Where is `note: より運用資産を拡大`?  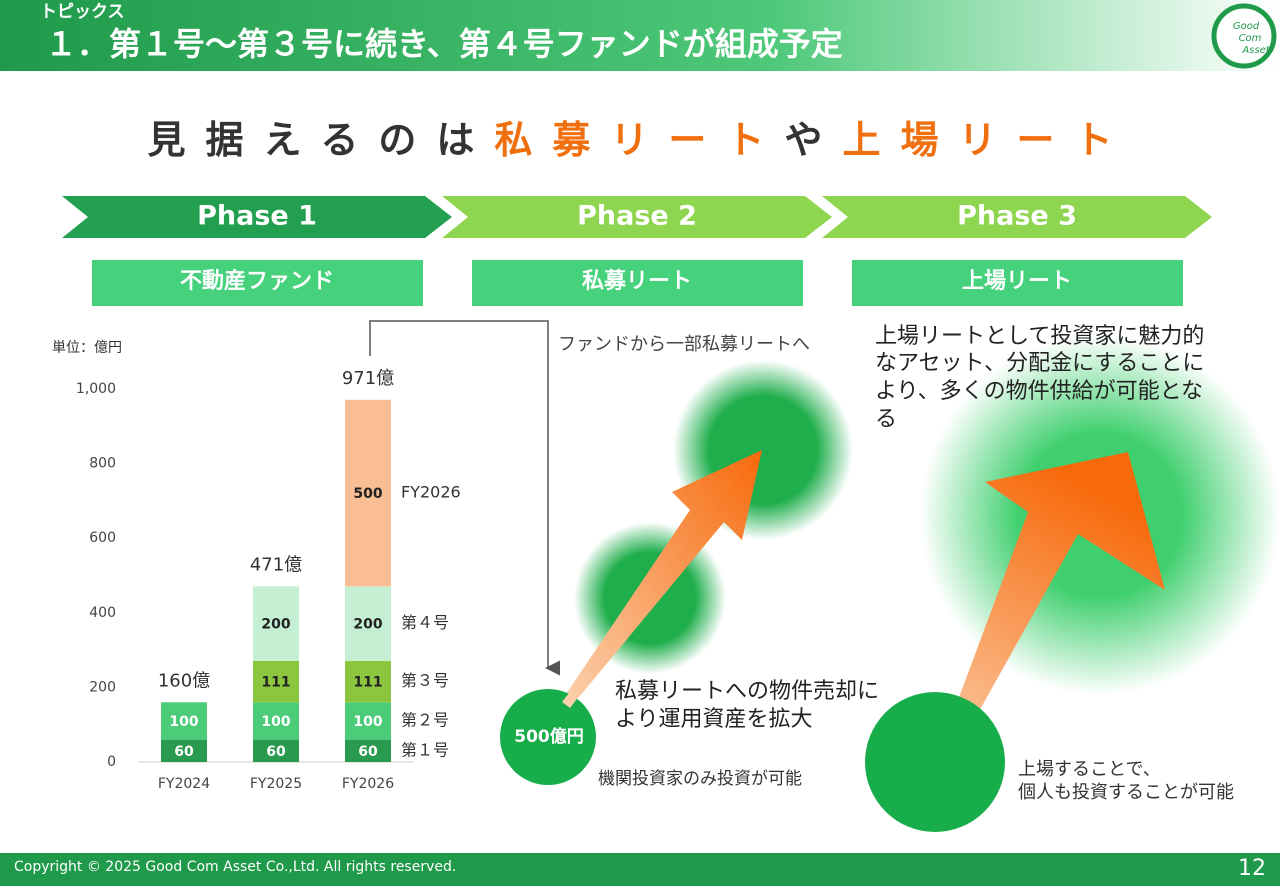
note: より運用資産を拡大 is located at coordinates (714, 719).